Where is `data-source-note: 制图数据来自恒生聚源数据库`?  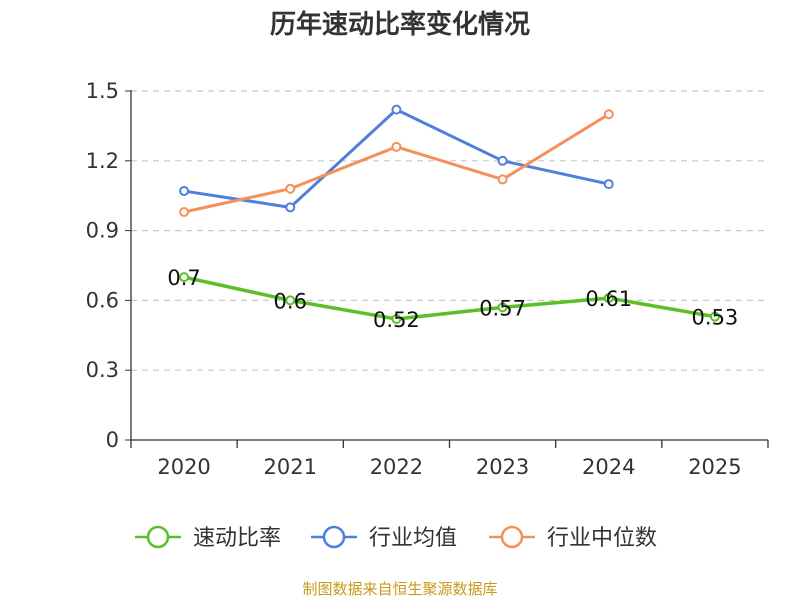
data-source-note: 制图数据来自恒生聚源数据库 is located at coordinates (400, 589).